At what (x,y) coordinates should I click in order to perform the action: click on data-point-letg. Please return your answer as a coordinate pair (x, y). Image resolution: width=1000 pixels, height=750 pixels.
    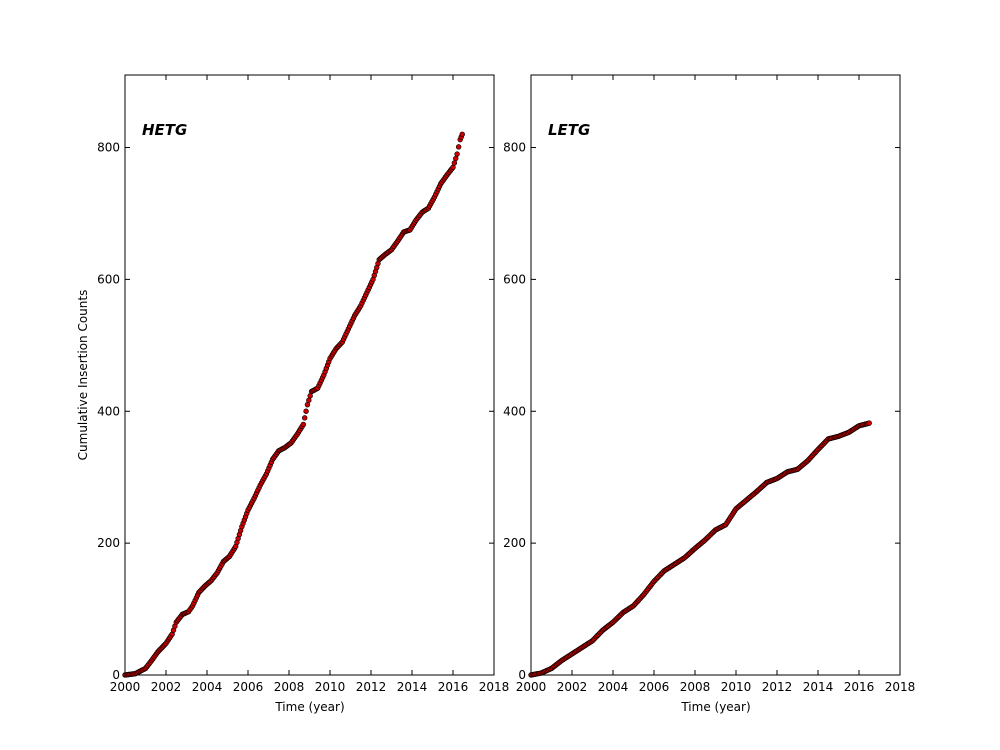
    Looking at the image, I should click on (869, 423).